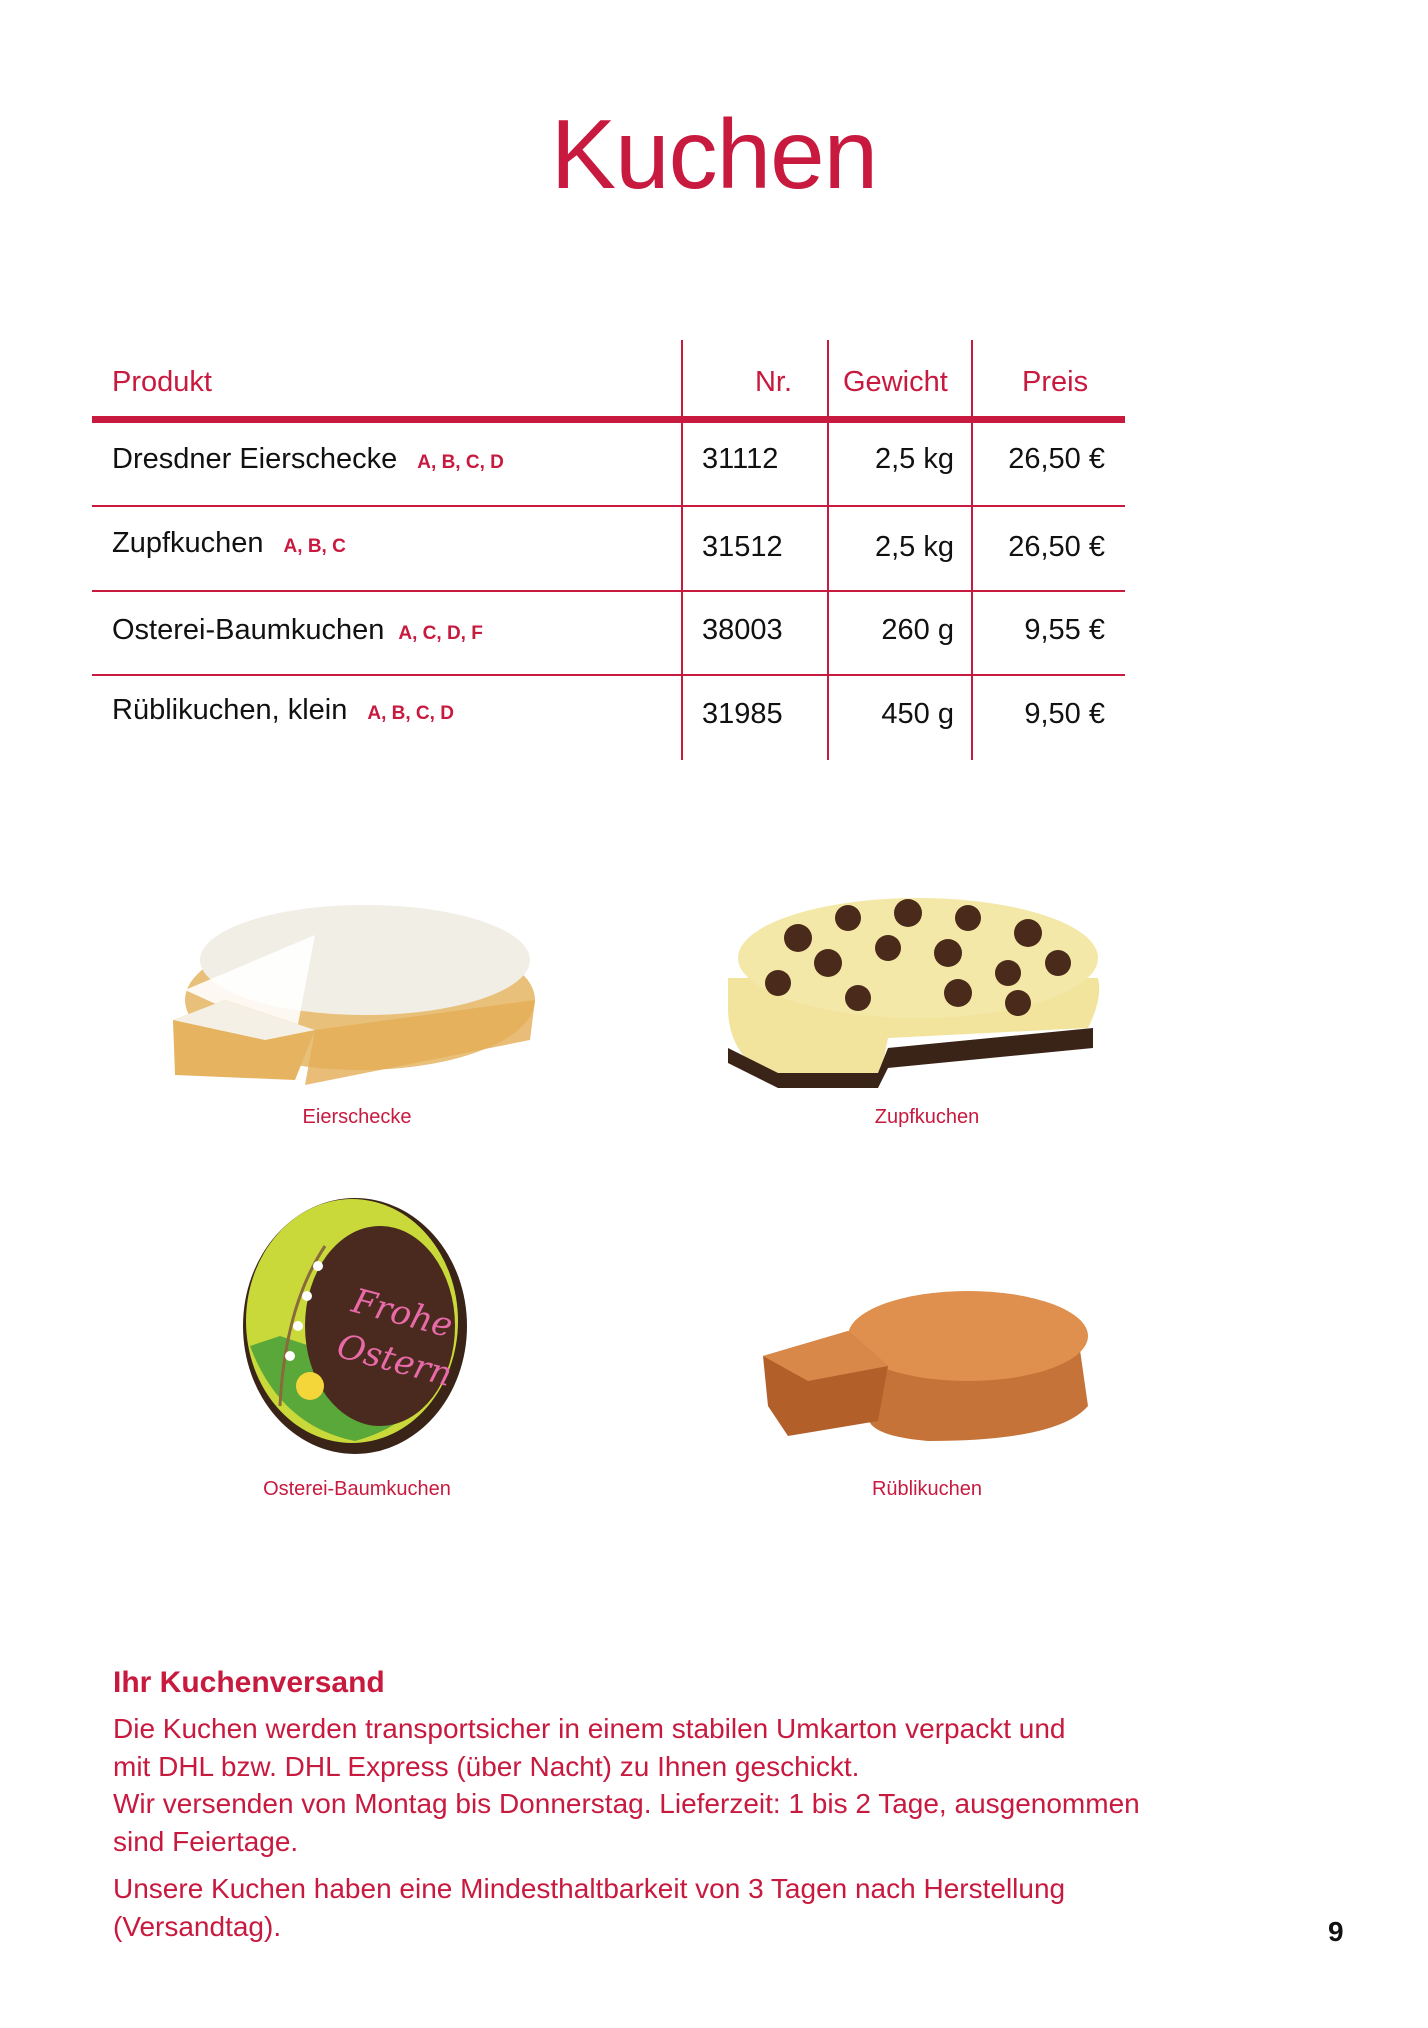  I want to click on product-name: Osterei-Baumkuchen, so click(248, 630).